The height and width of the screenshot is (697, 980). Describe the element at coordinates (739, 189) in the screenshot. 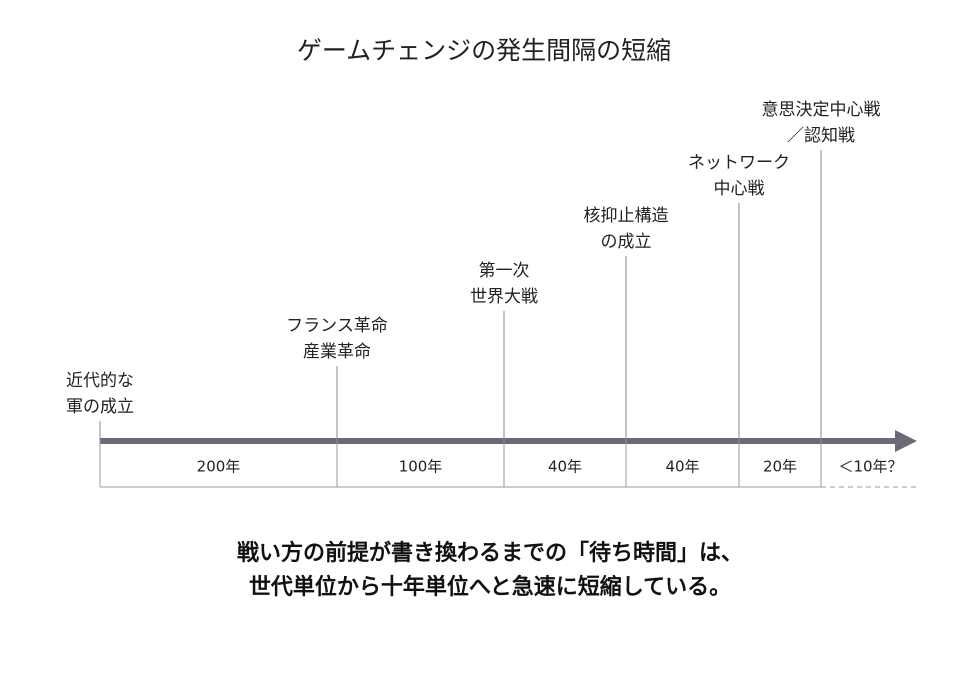

I see `event-label: 中心戦` at that location.